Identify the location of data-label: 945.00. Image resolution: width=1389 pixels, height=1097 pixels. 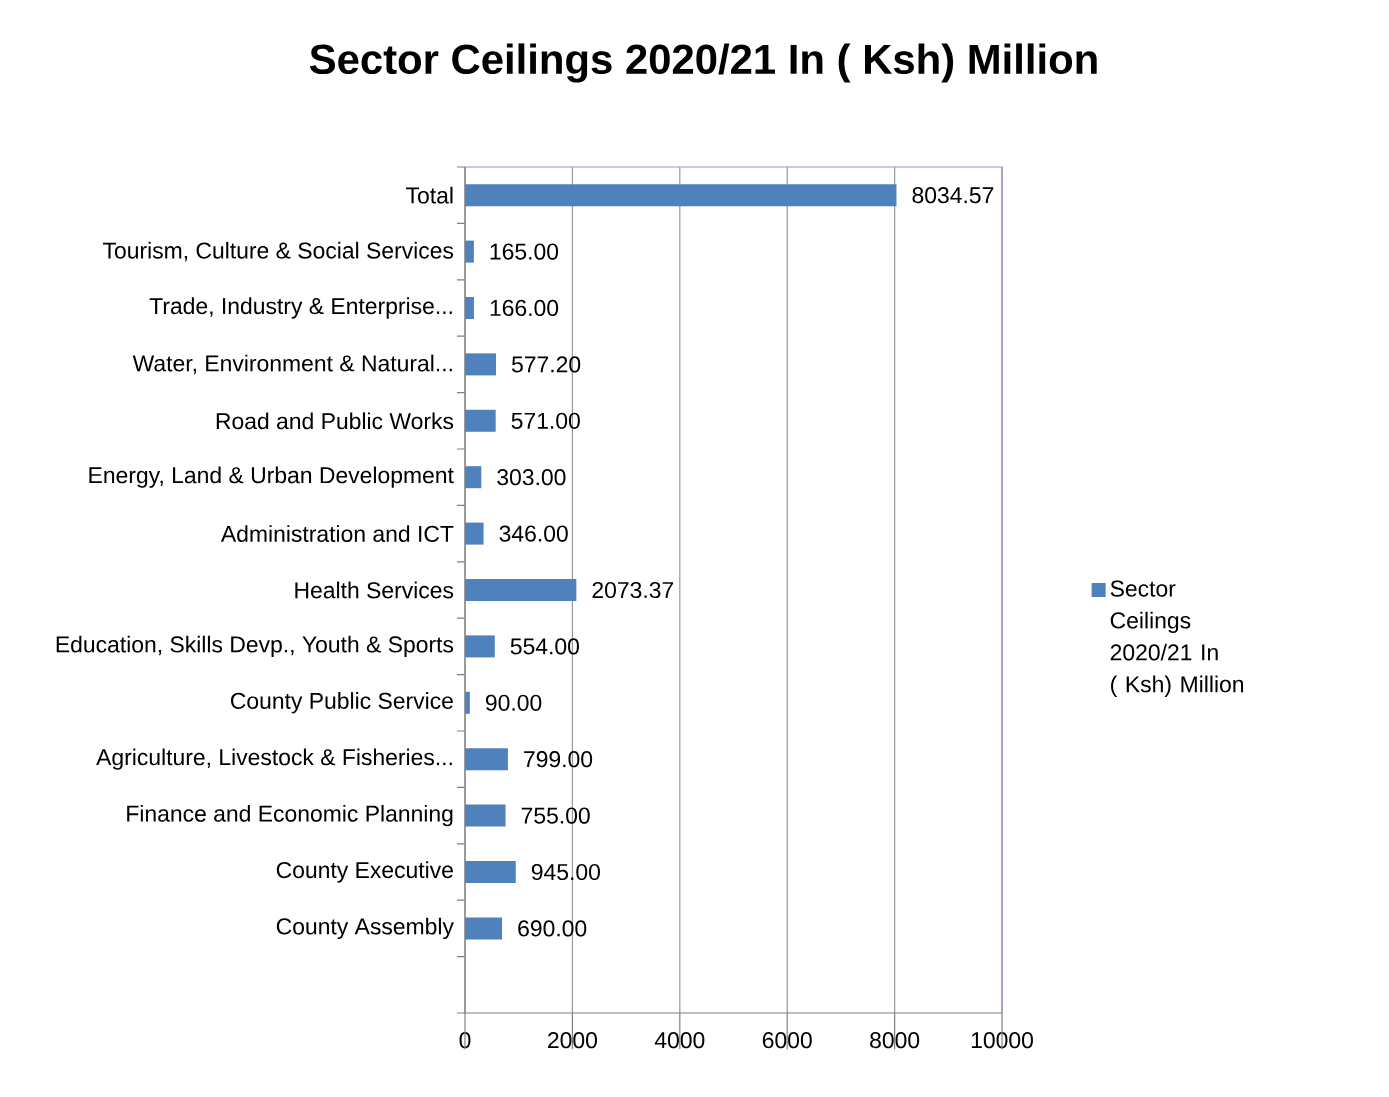
(565, 872).